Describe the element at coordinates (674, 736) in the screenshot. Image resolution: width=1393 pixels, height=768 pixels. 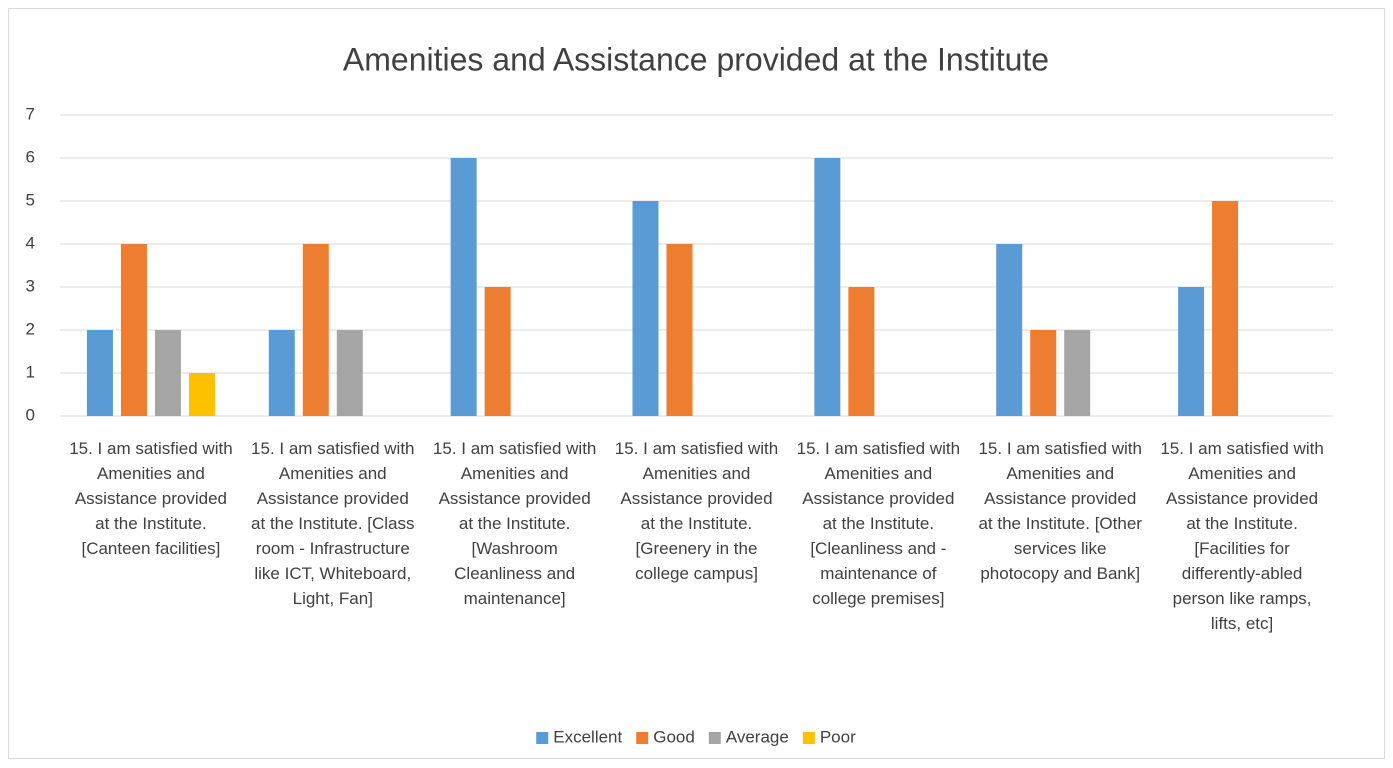
I see `legend-label: Good` at that location.